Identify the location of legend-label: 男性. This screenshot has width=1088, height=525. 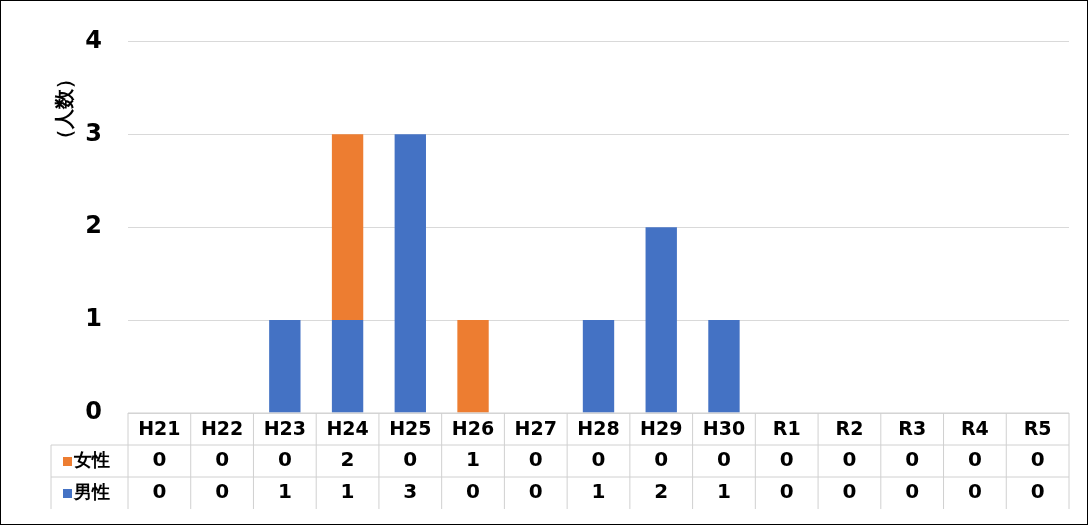
(91, 491).